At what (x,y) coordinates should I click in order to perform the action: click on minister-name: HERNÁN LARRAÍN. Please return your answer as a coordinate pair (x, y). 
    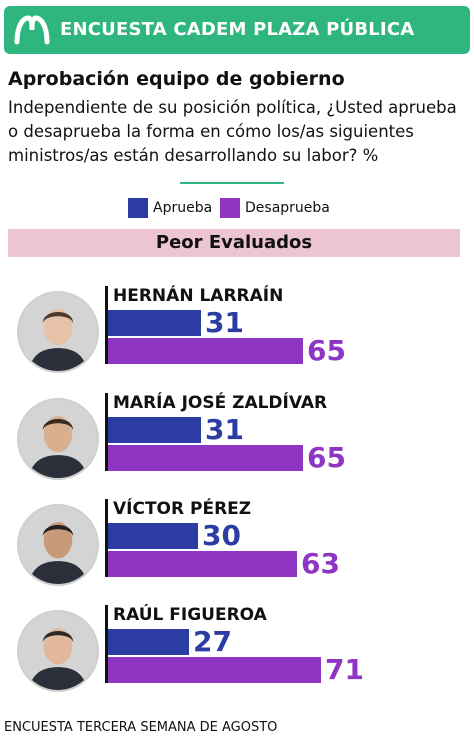
    Looking at the image, I should click on (198, 296).